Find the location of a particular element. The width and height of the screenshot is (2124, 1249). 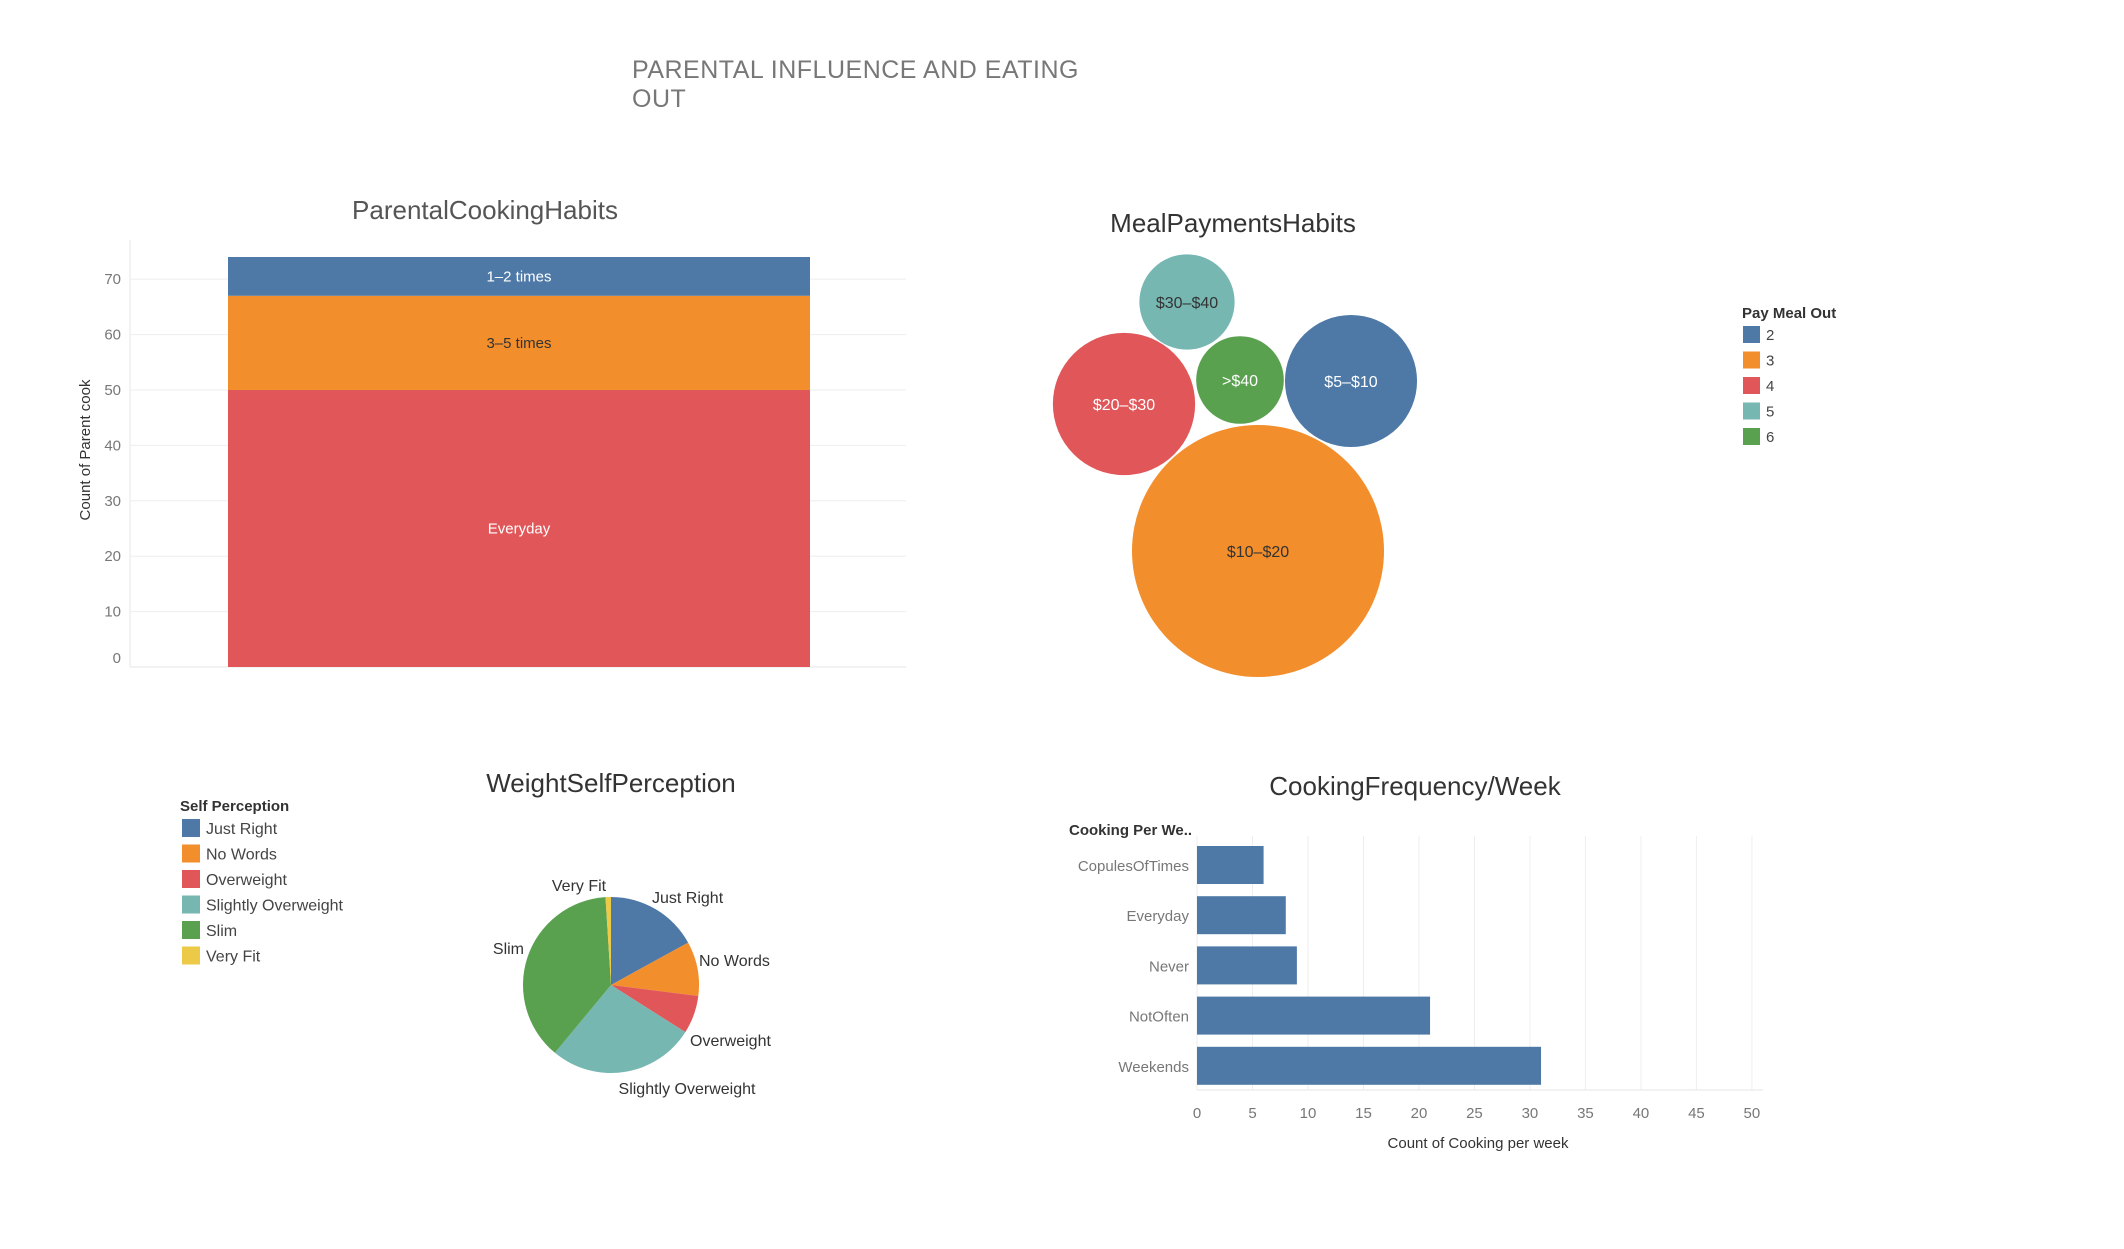

slice-label: Slightly Overweight is located at coordinates (688, 1089).